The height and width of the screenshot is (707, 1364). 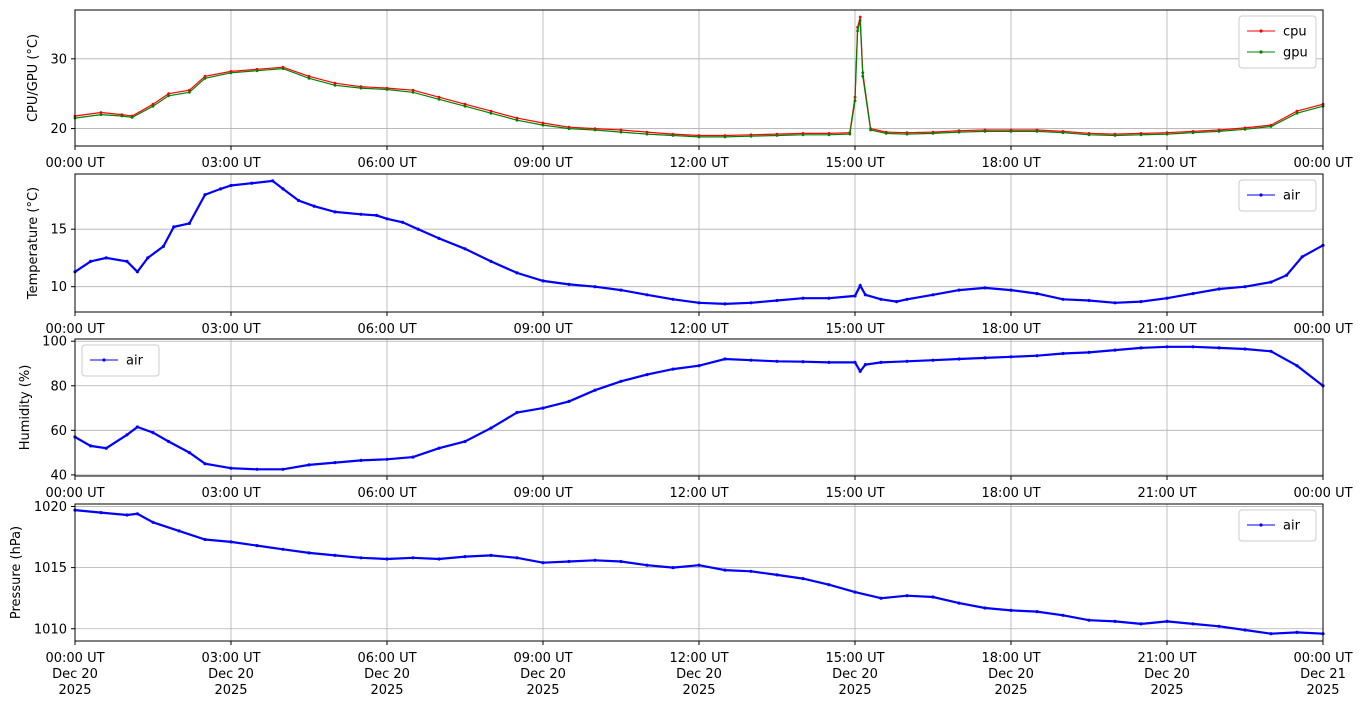 I want to click on legend-label: cpu, so click(x=1295, y=32).